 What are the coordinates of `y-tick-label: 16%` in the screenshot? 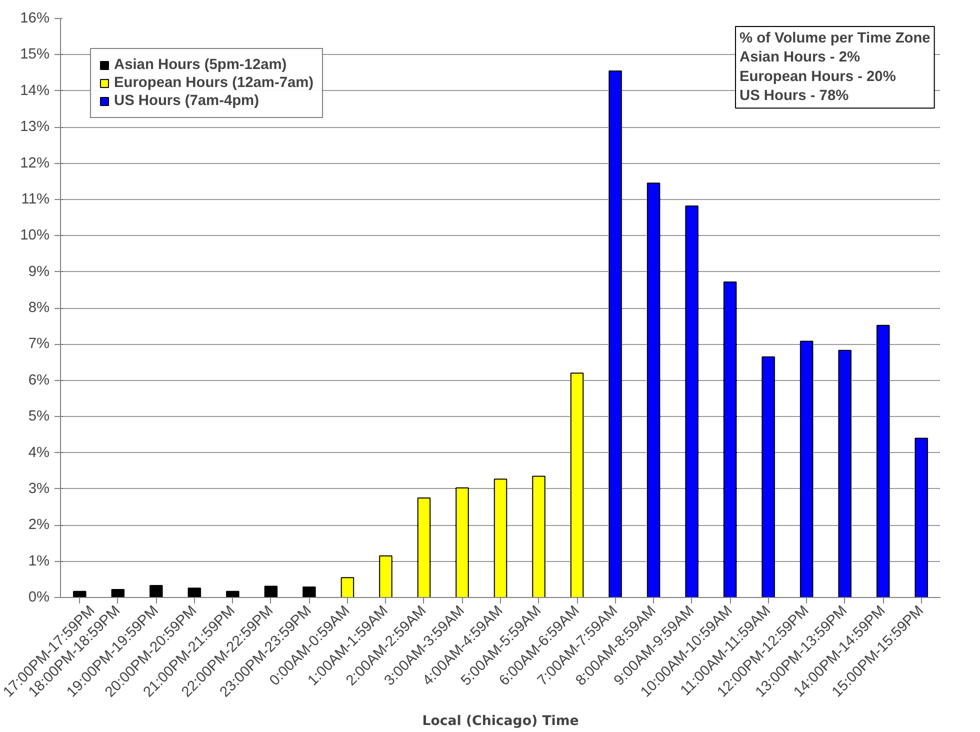 It's located at (35, 18).